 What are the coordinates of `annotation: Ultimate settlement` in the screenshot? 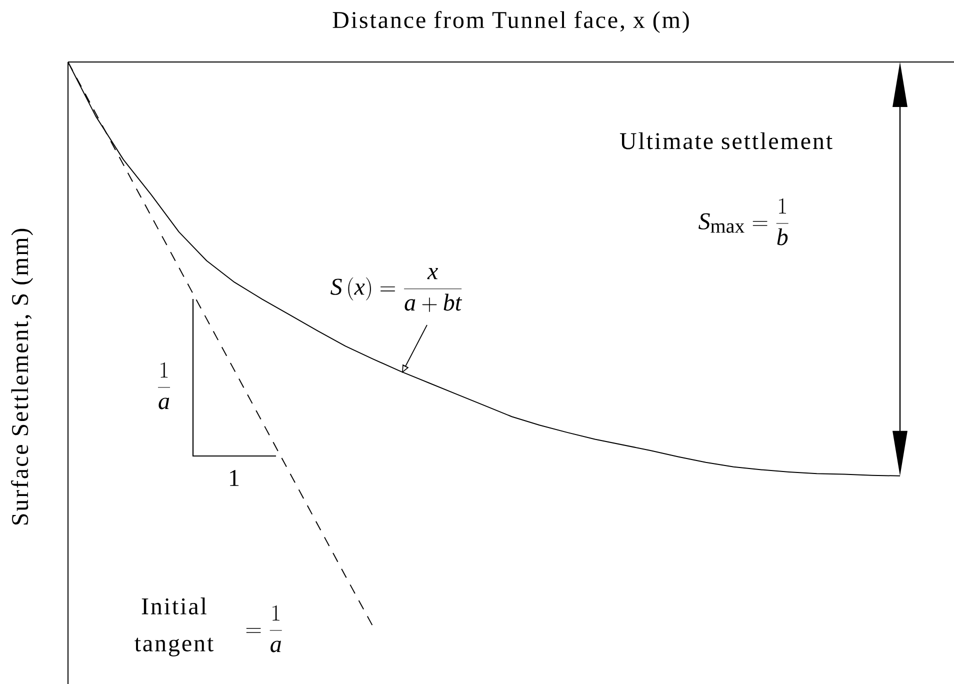 It's located at (726, 141).